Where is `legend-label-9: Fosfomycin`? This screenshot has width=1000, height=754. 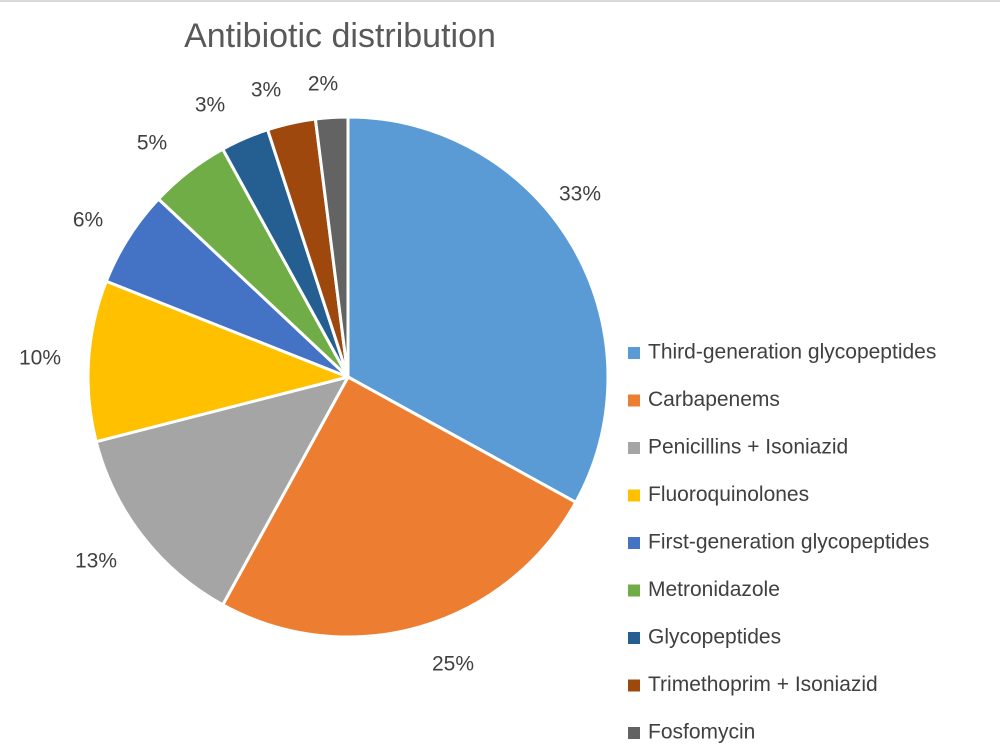
legend-label-9: Fosfomycin is located at coordinates (701, 732).